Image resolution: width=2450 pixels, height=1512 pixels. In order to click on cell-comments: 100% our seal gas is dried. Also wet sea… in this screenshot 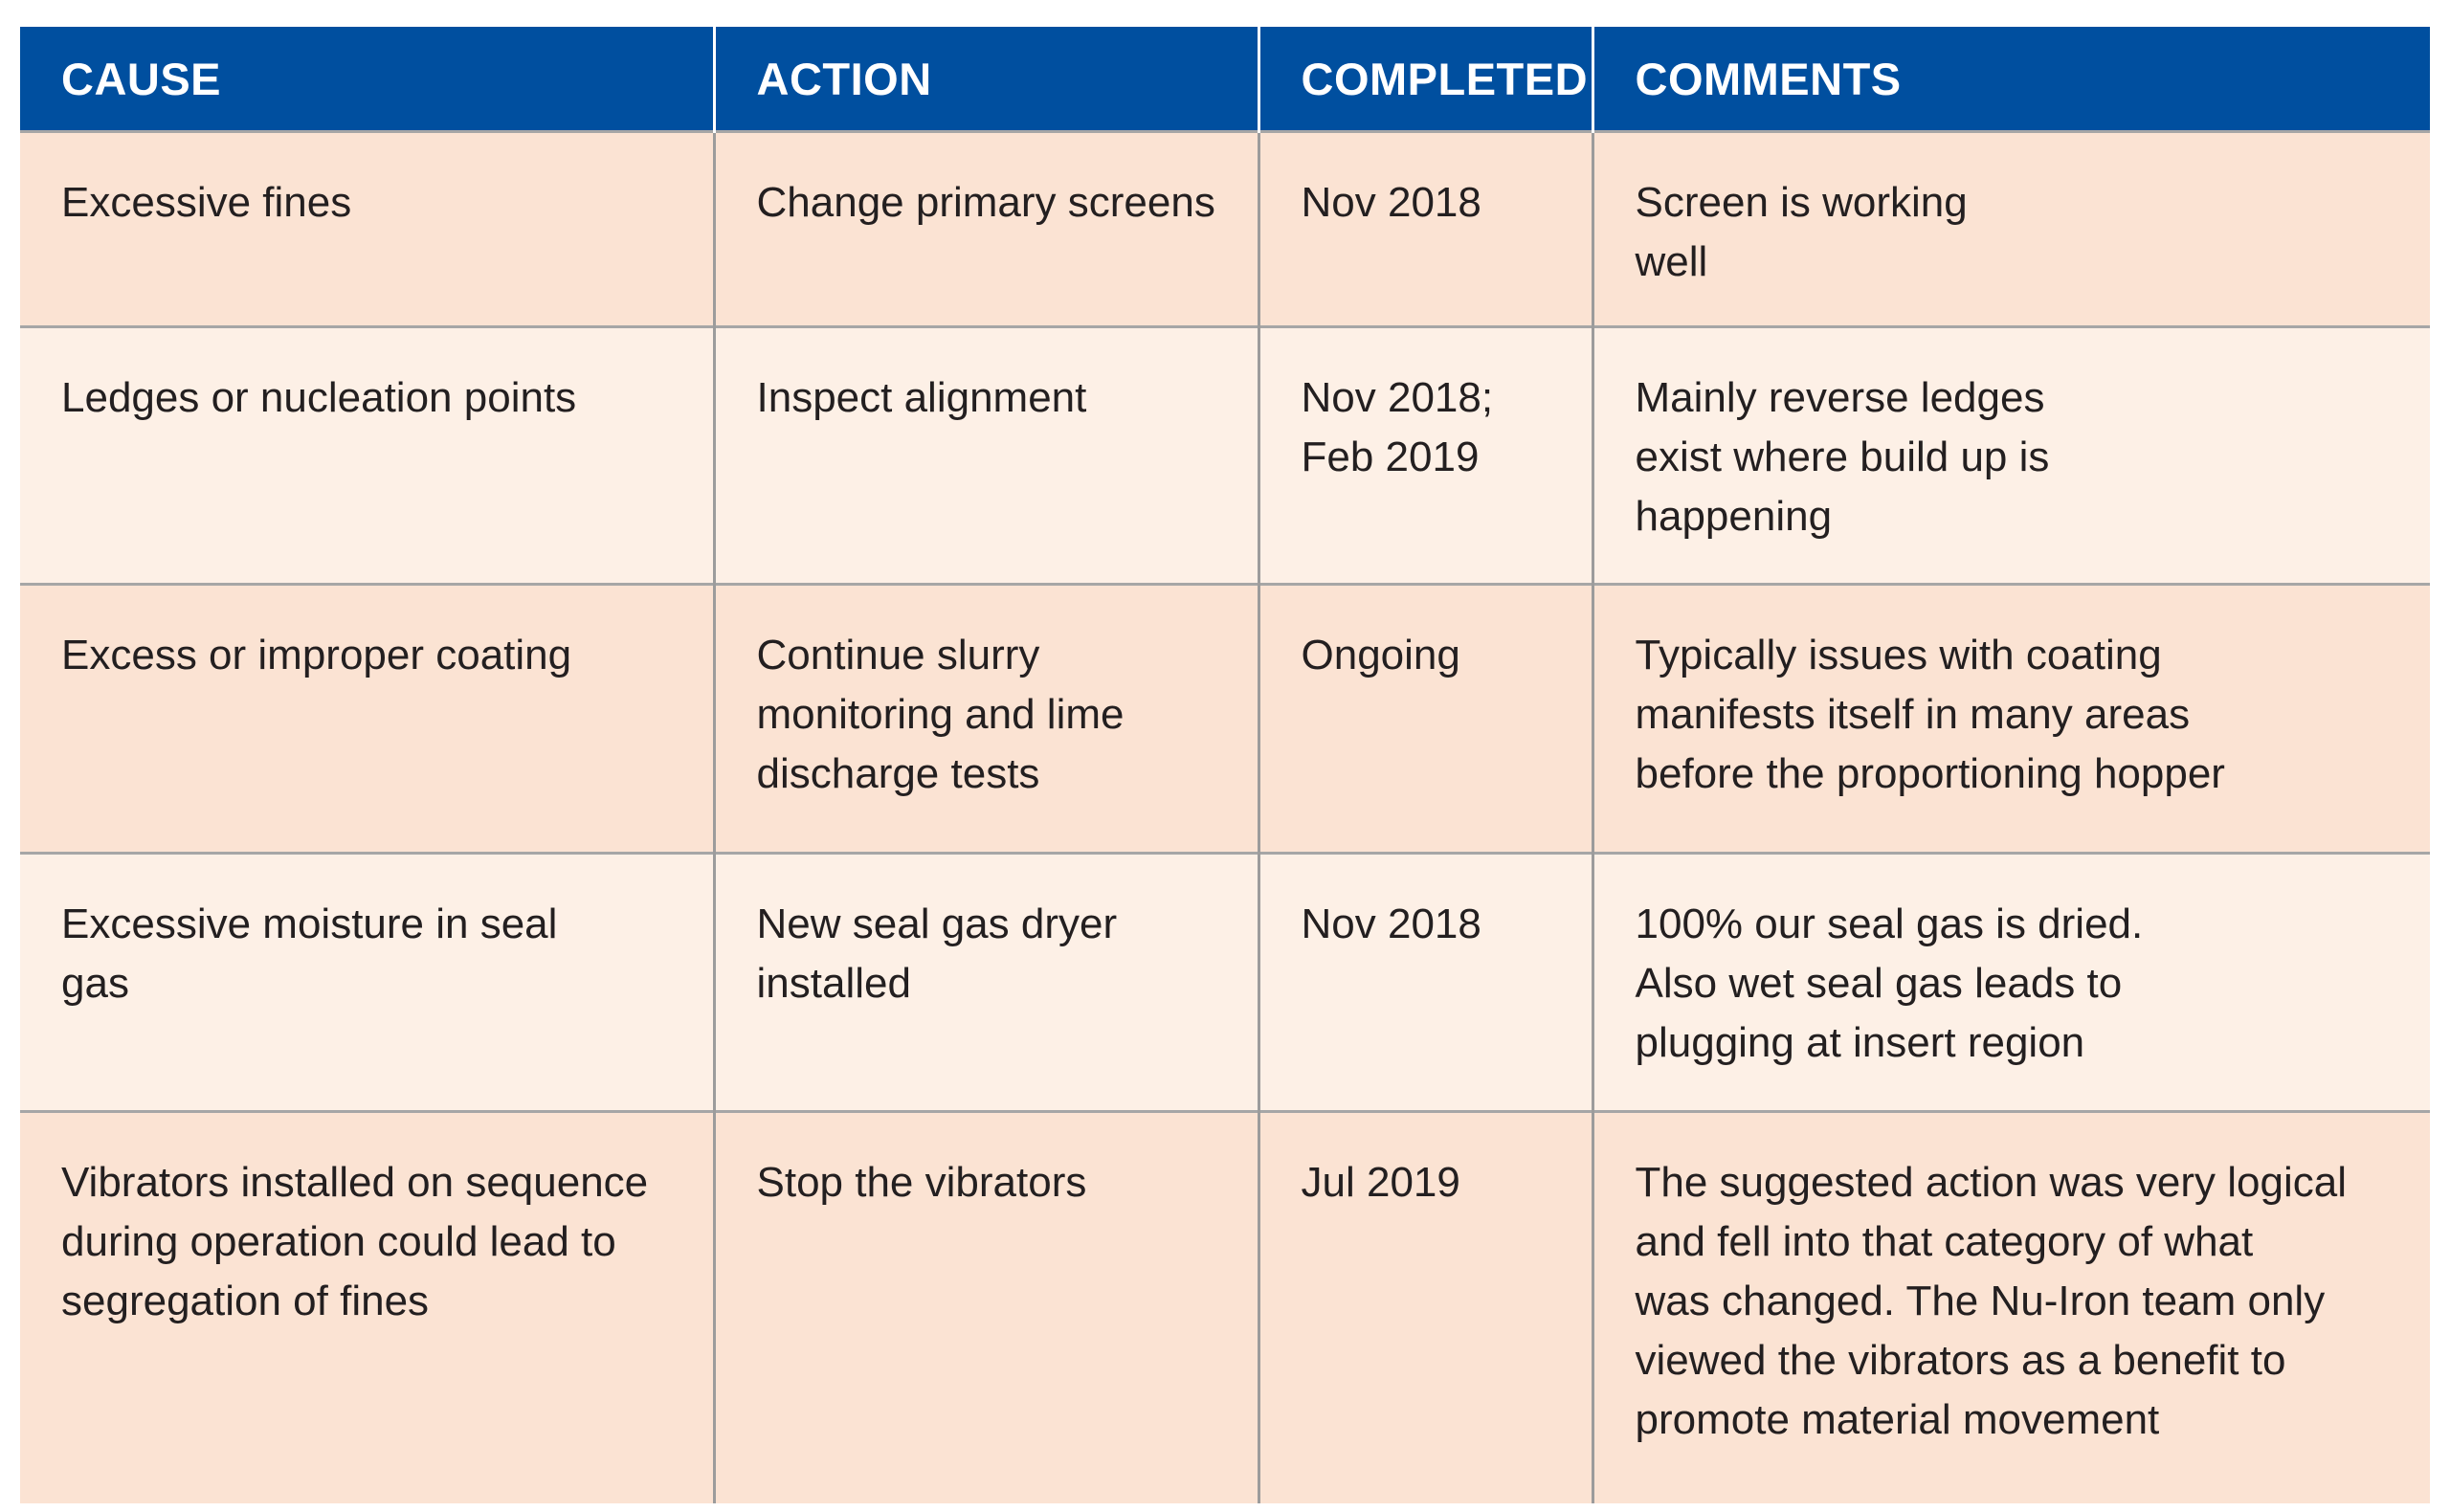, I will do `click(2010, 982)`.